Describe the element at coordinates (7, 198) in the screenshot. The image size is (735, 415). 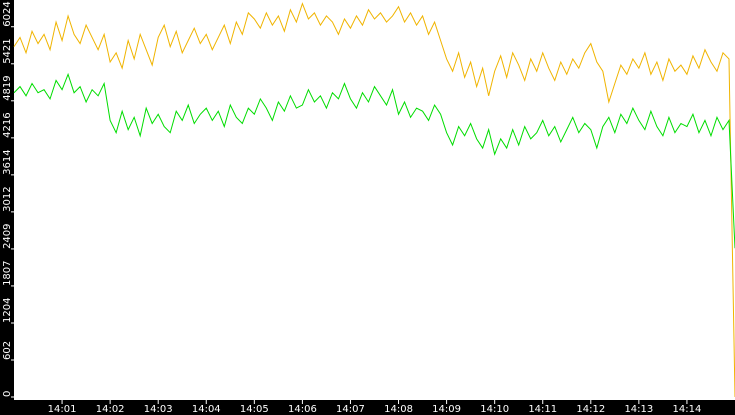
I see `y-tick-label: 3012` at that location.